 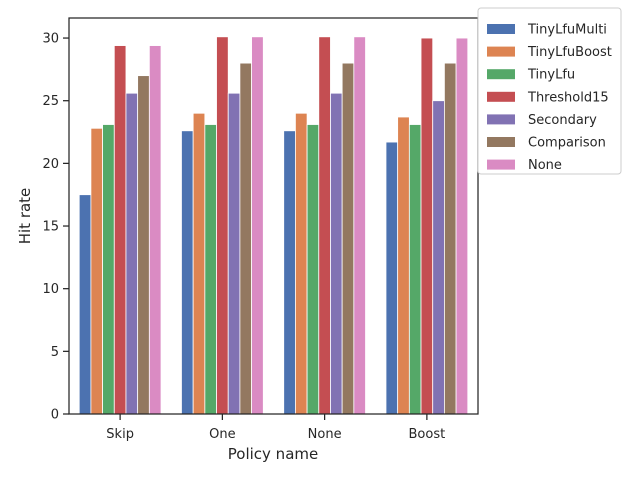 I want to click on bar-secondary-boost, so click(x=438, y=257).